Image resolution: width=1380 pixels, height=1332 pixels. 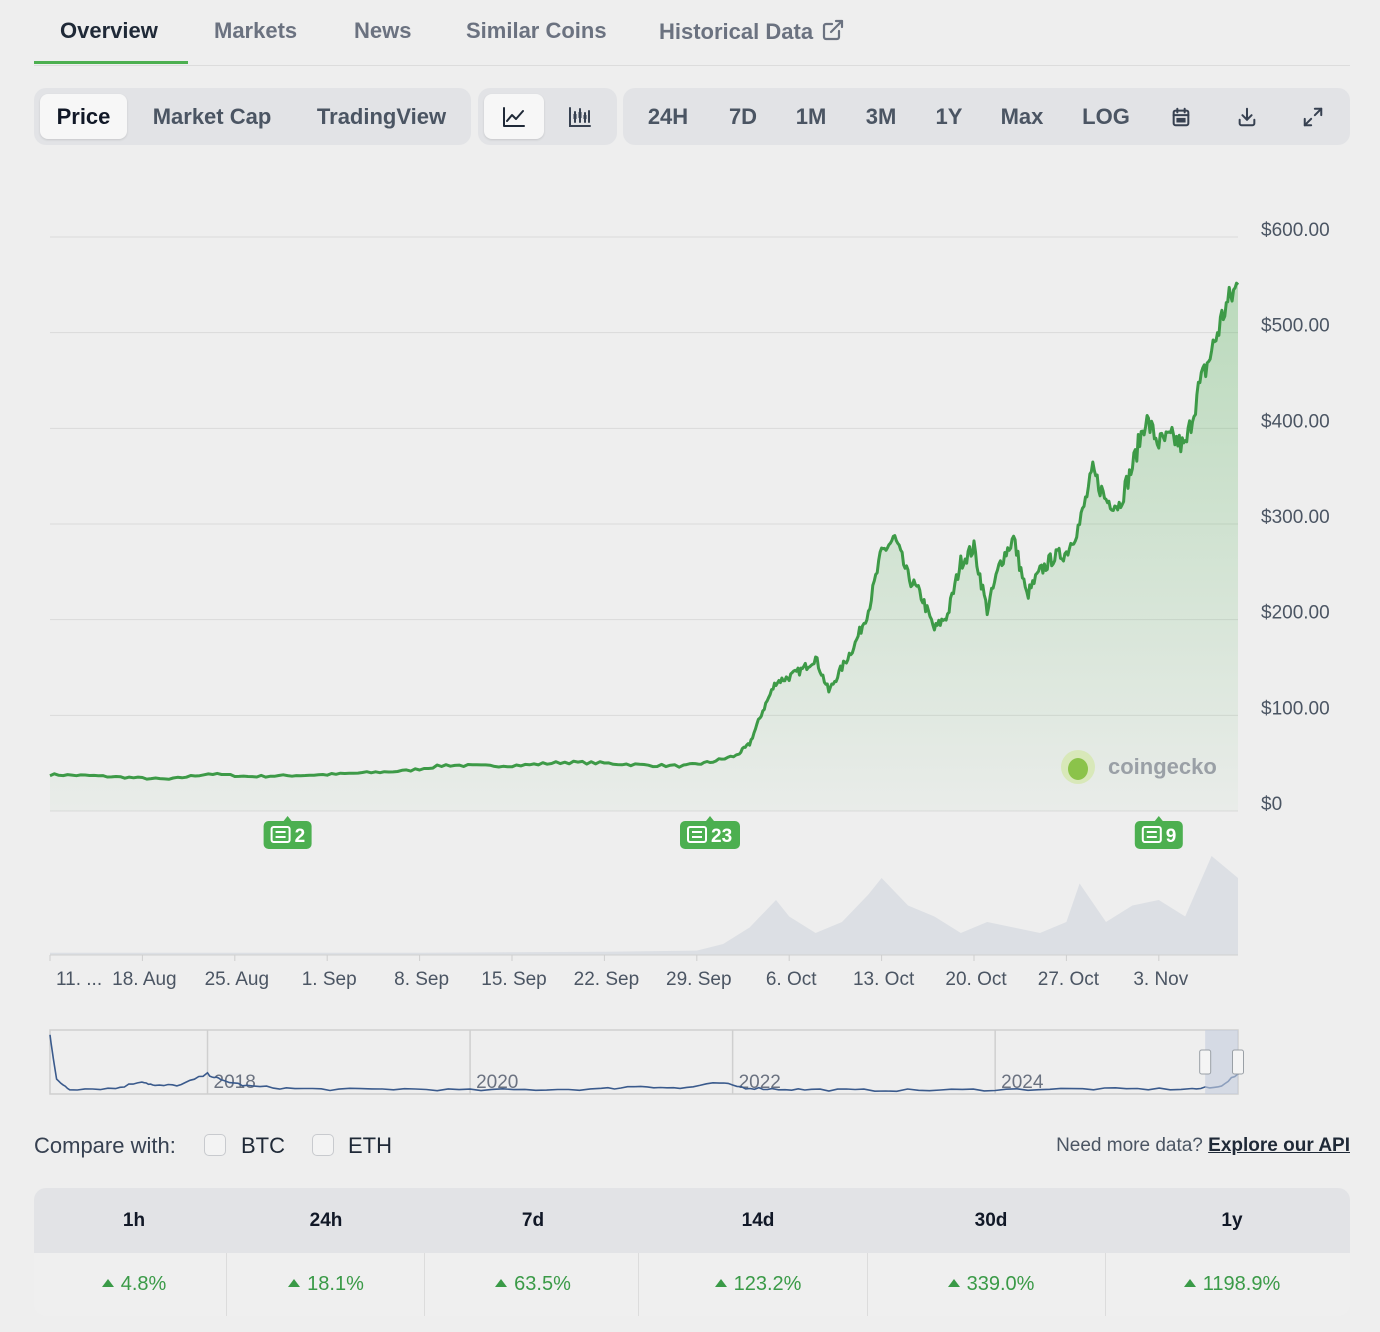 What do you see at coordinates (949, 116) in the screenshot?
I see `range-1y-button: 1Y` at bounding box center [949, 116].